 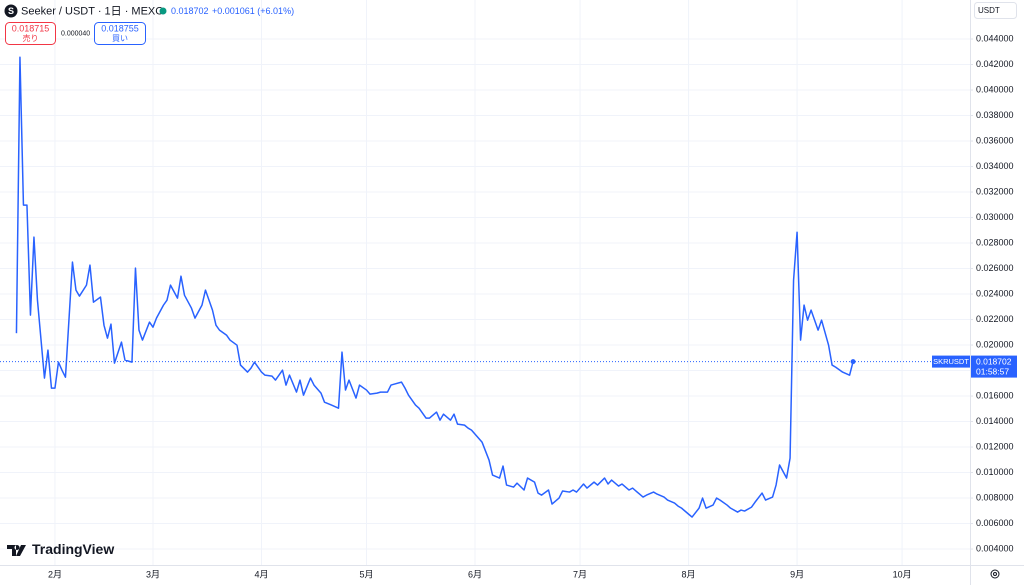 What do you see at coordinates (995, 191) in the screenshot?
I see `y-tick-label: 0.032000` at bounding box center [995, 191].